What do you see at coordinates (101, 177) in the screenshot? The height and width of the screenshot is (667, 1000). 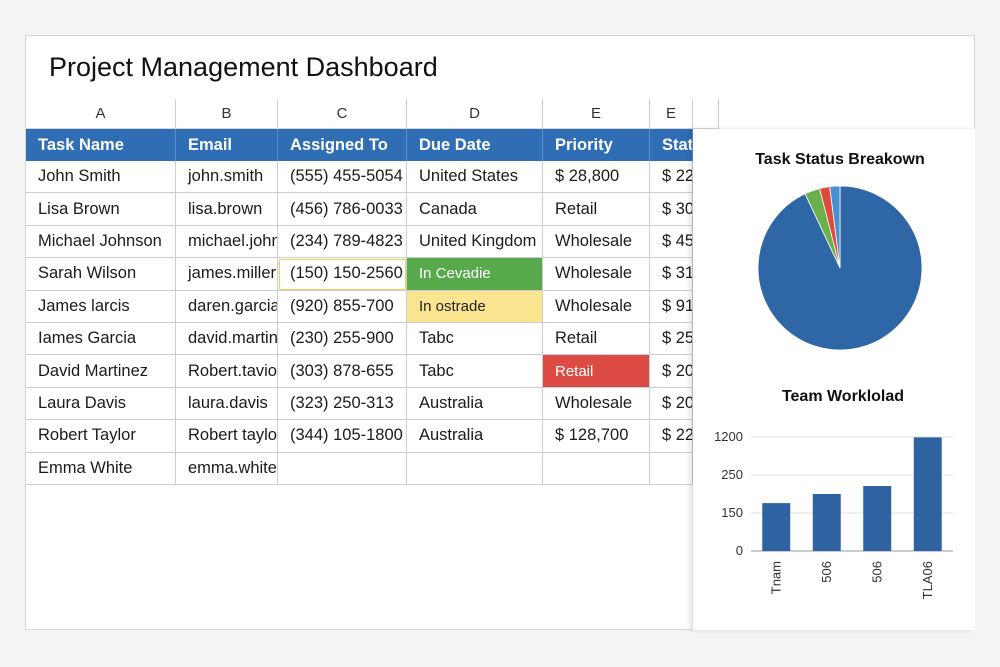 I see `table-cell: John Smith` at bounding box center [101, 177].